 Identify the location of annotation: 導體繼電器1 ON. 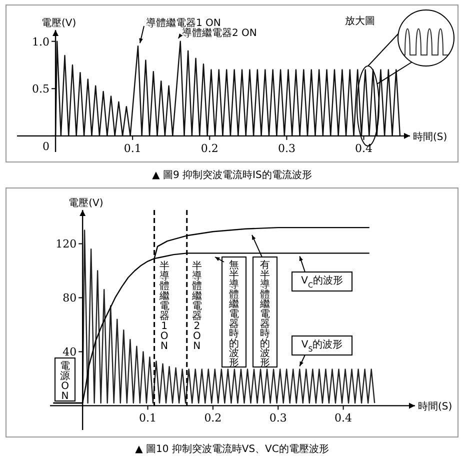
(183, 23).